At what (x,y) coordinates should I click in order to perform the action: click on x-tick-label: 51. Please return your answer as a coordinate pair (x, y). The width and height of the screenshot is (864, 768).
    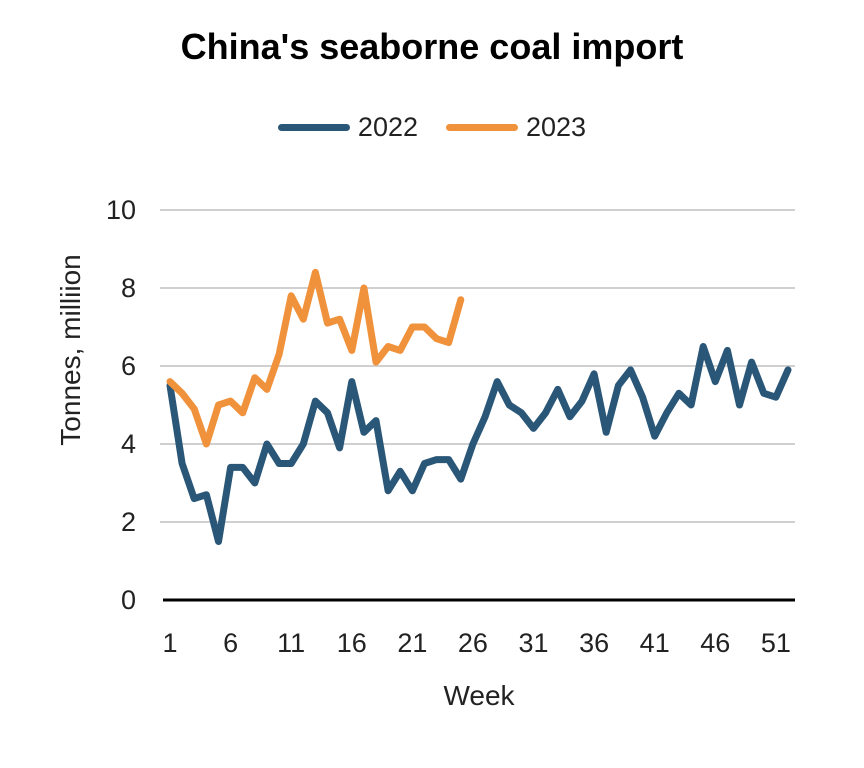
    Looking at the image, I should click on (776, 643).